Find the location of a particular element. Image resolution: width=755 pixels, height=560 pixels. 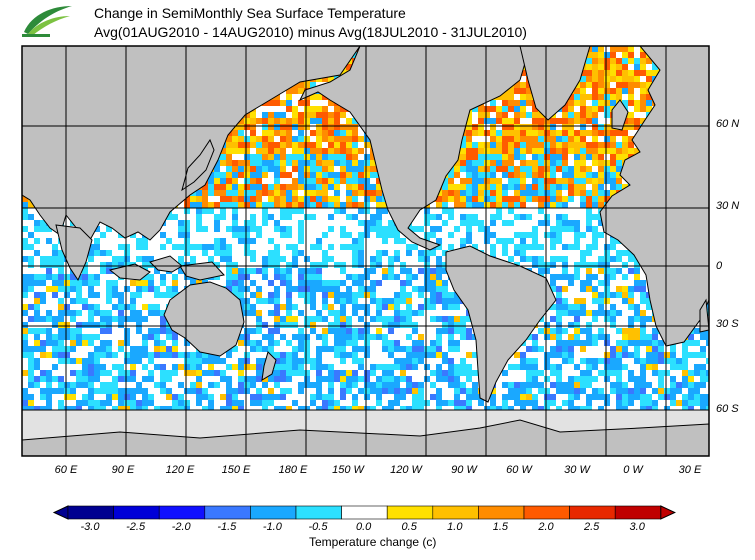

longitude-label: 180 E is located at coordinates (293, 470).